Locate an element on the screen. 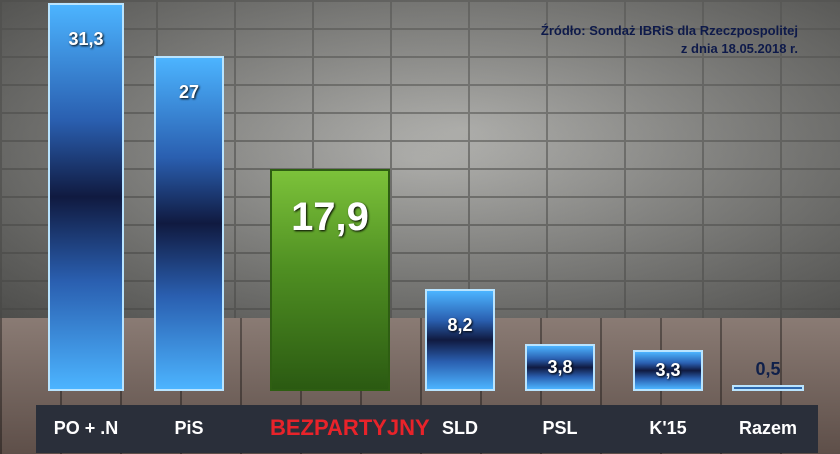  category-label-strip is located at coordinates (427, 429).